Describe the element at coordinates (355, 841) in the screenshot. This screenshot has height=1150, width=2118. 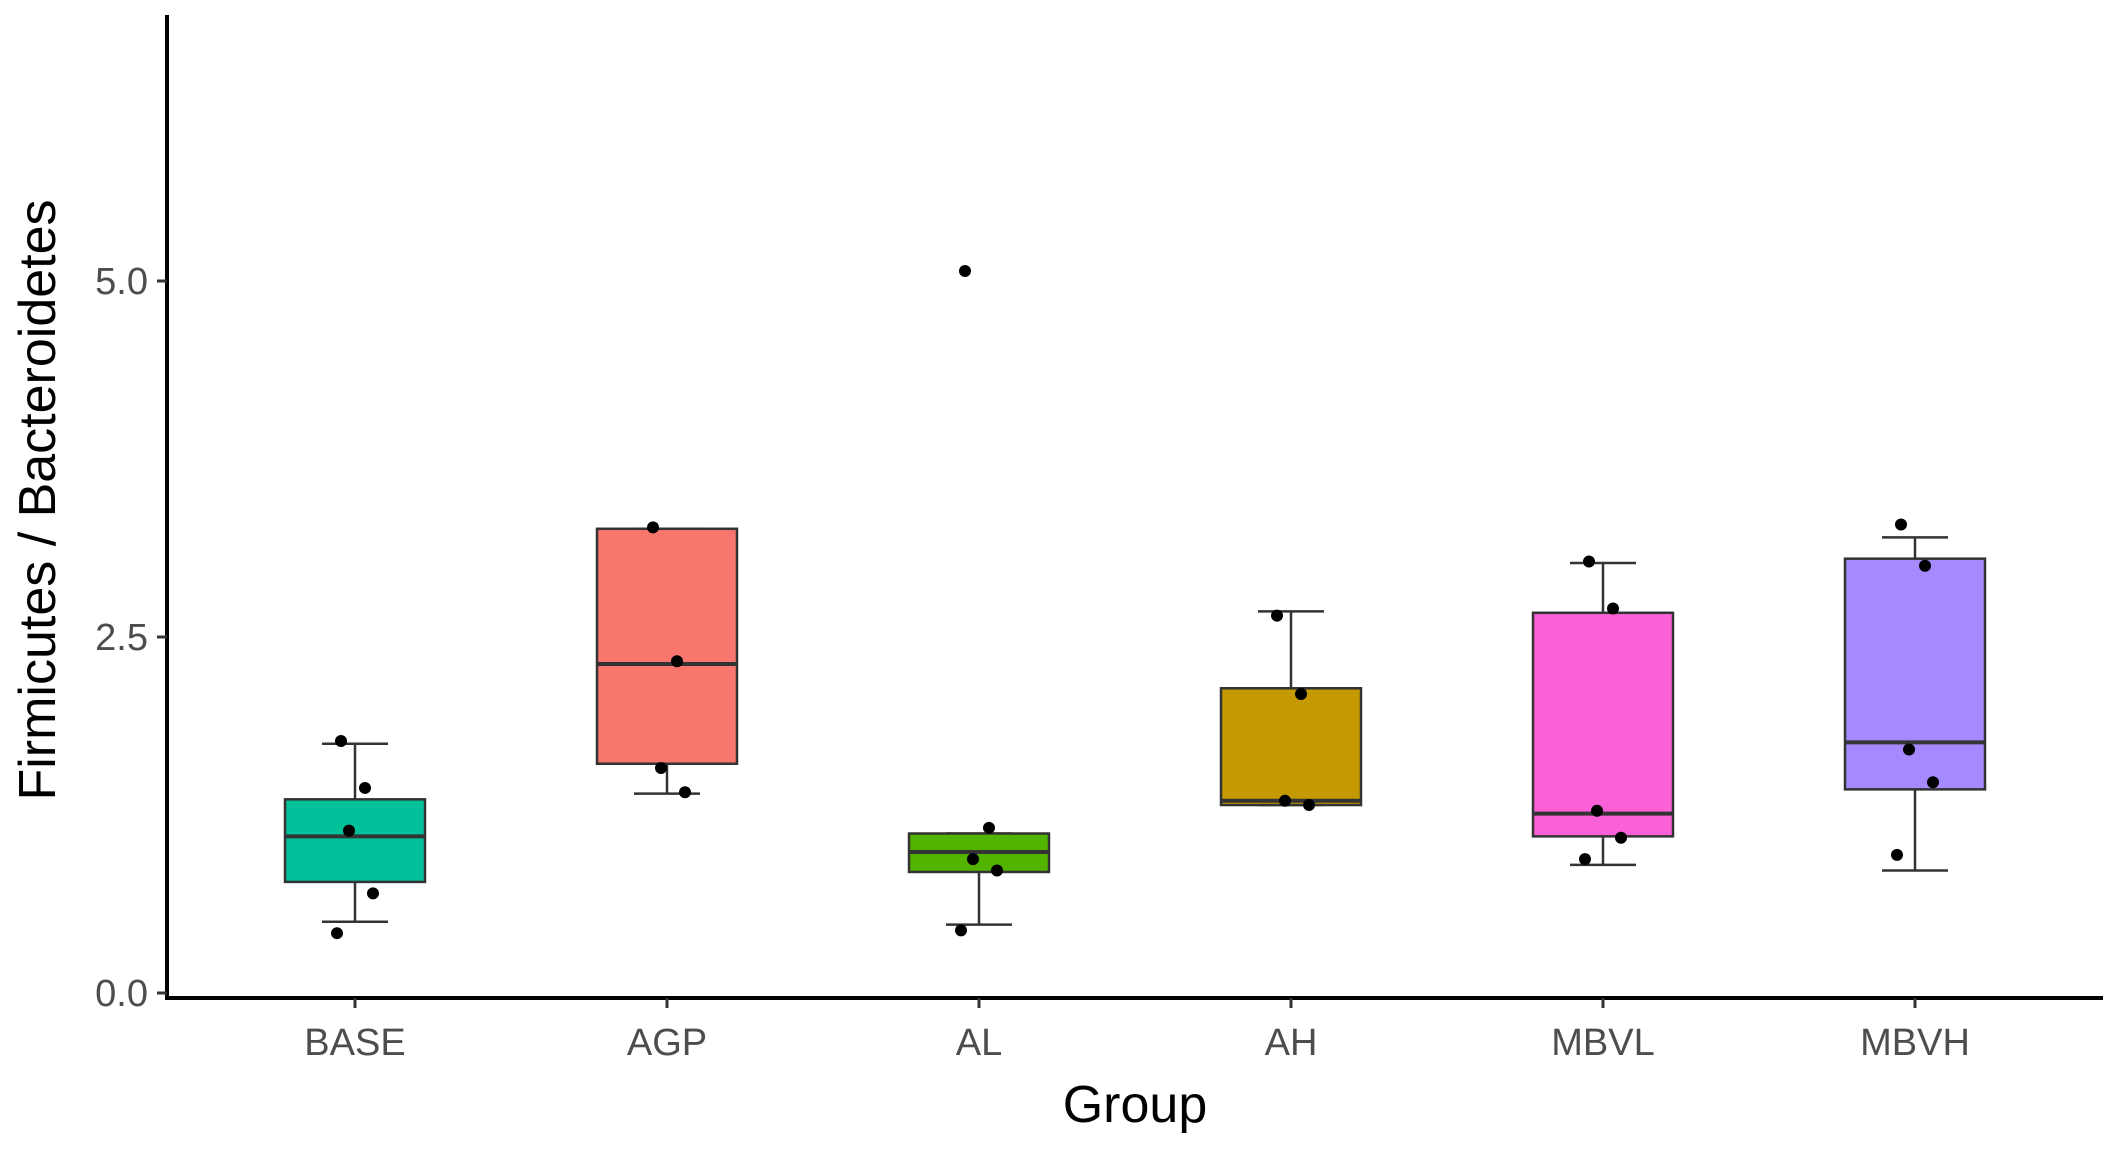
I see `box-base` at that location.